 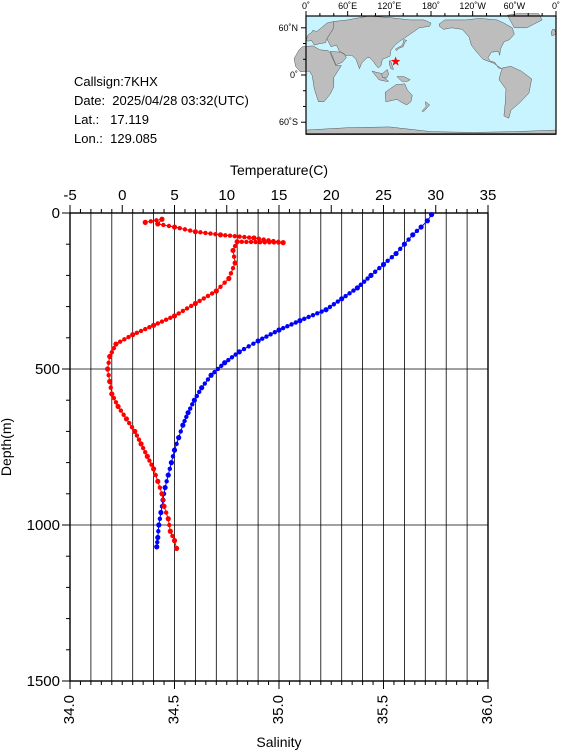 What do you see at coordinates (389, 6) in the screenshot?
I see `map-lon-label: 120˚E` at bounding box center [389, 6].